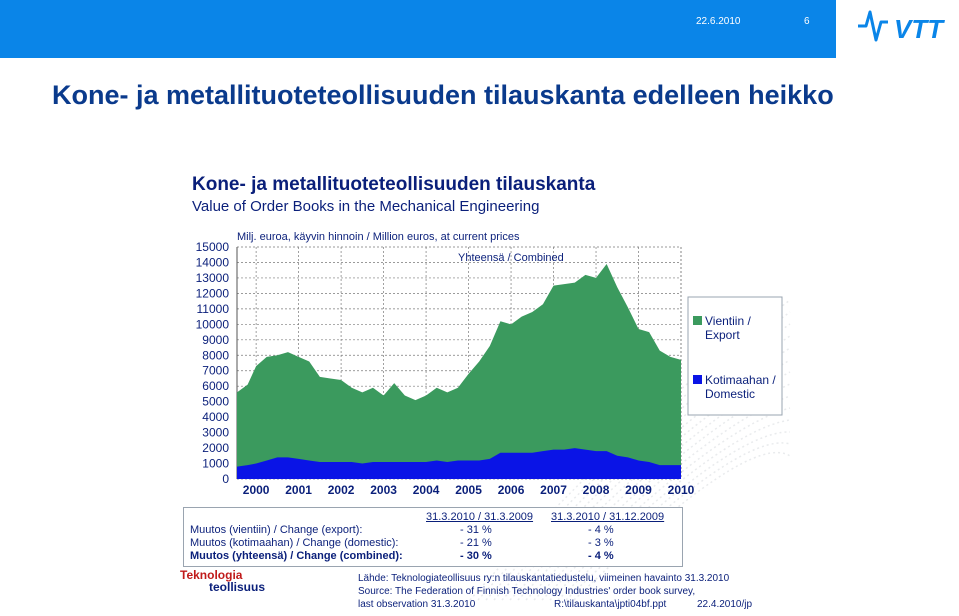  I want to click on y-tick-label: 12000, so click(213, 293).